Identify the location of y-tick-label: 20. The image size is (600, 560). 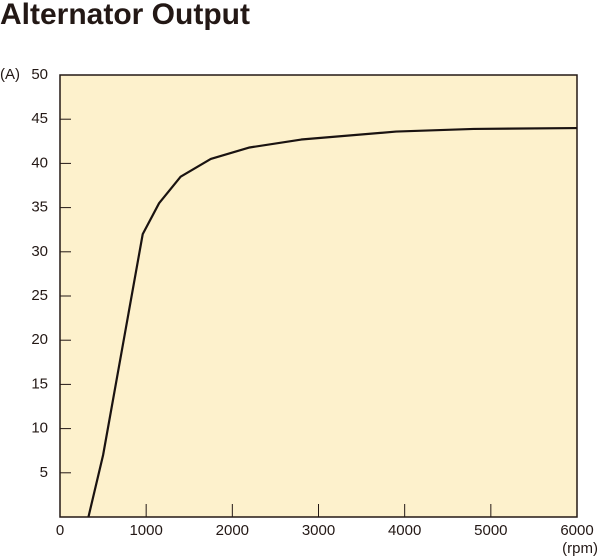
(39, 339).